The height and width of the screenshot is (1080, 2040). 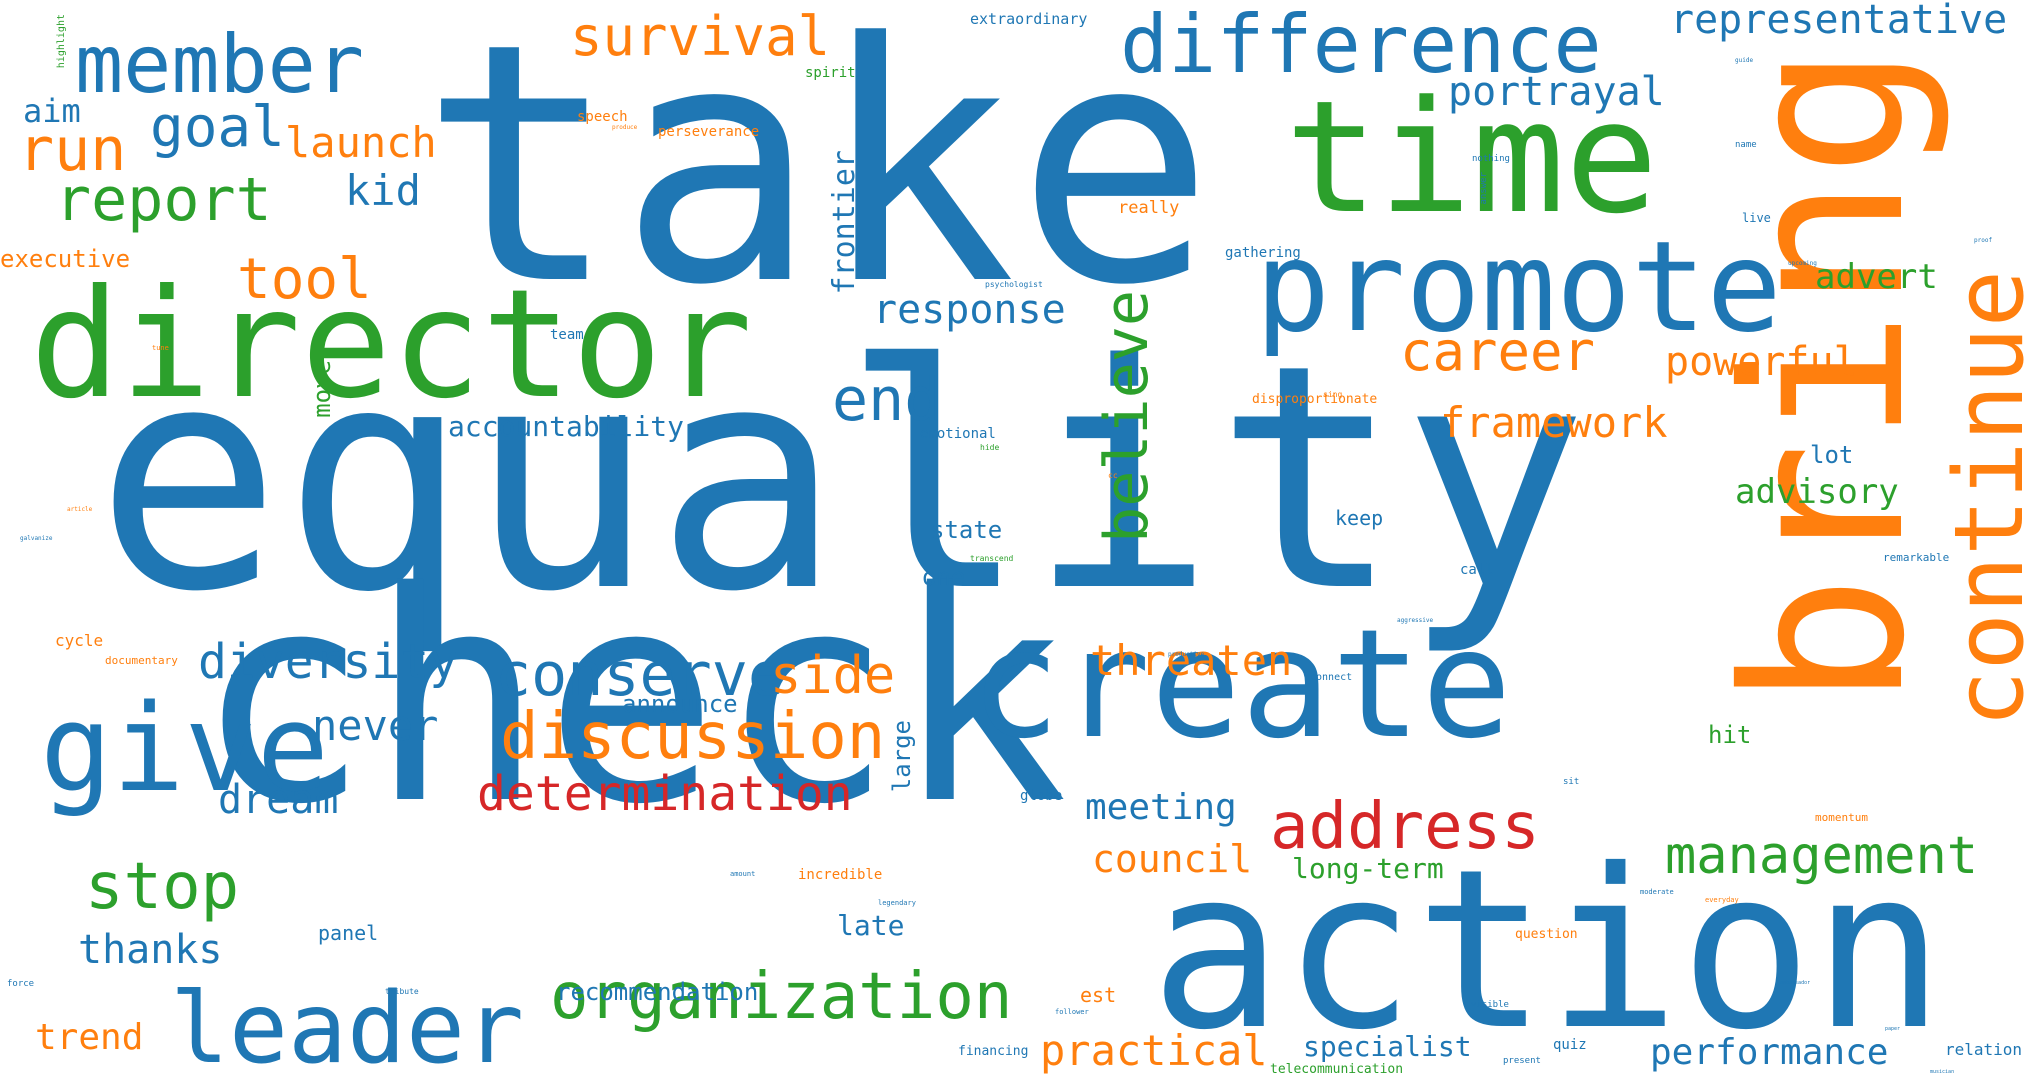 What do you see at coordinates (65, 259) in the screenshot?
I see `word-executive: executive` at bounding box center [65, 259].